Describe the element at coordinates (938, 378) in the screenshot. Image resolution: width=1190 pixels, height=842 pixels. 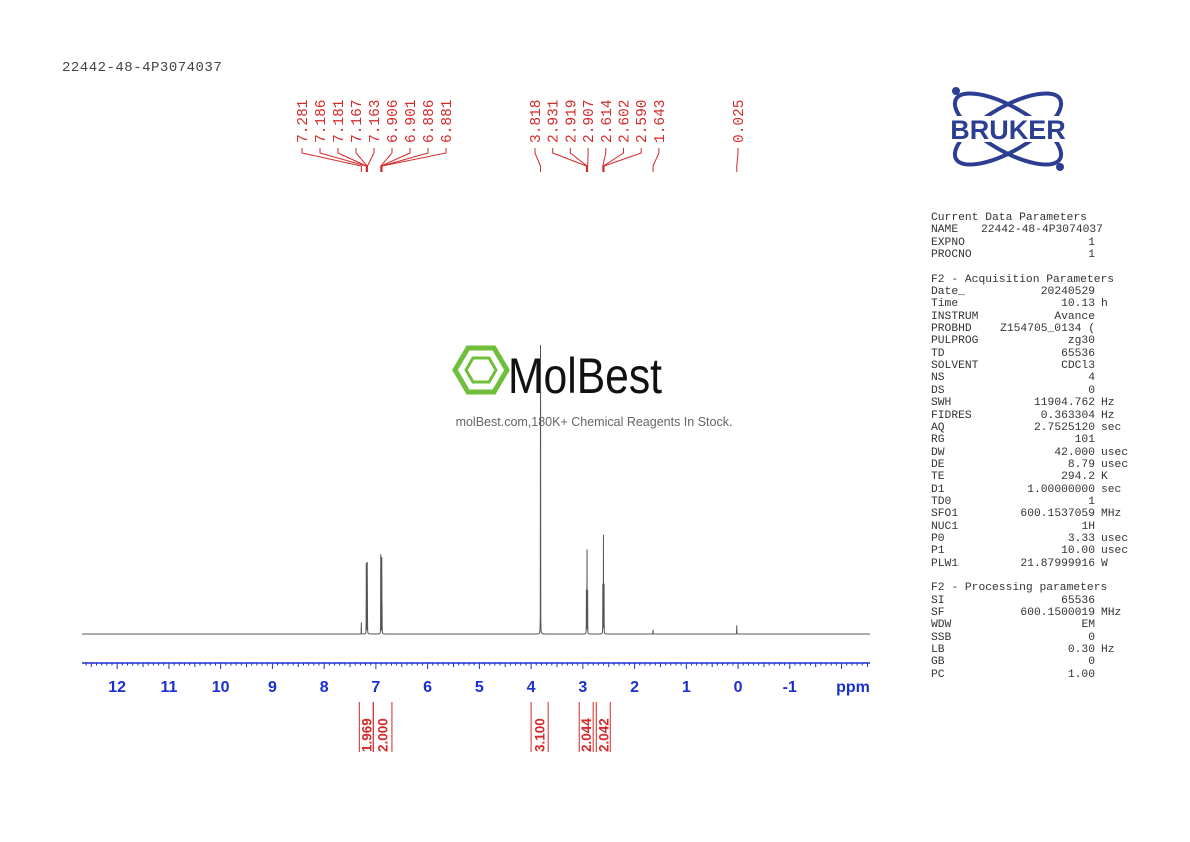
I see `parameter-key: NS` at that location.